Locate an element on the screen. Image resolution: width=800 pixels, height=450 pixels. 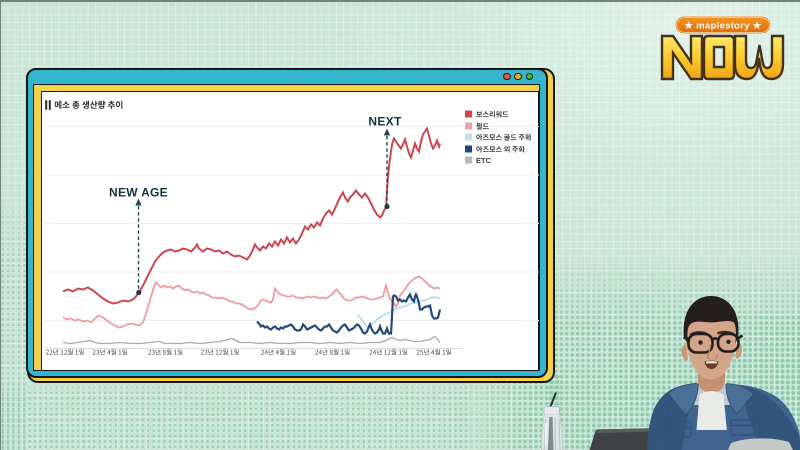
svg-text: ★ maplestory ★ is located at coordinates (722, 26).